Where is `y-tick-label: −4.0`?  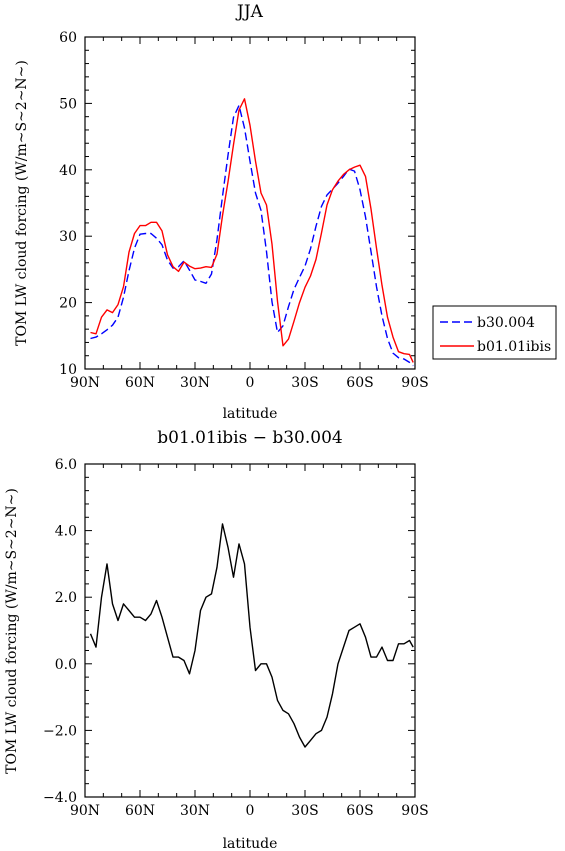
y-tick-label: −4.0 is located at coordinates (60, 798).